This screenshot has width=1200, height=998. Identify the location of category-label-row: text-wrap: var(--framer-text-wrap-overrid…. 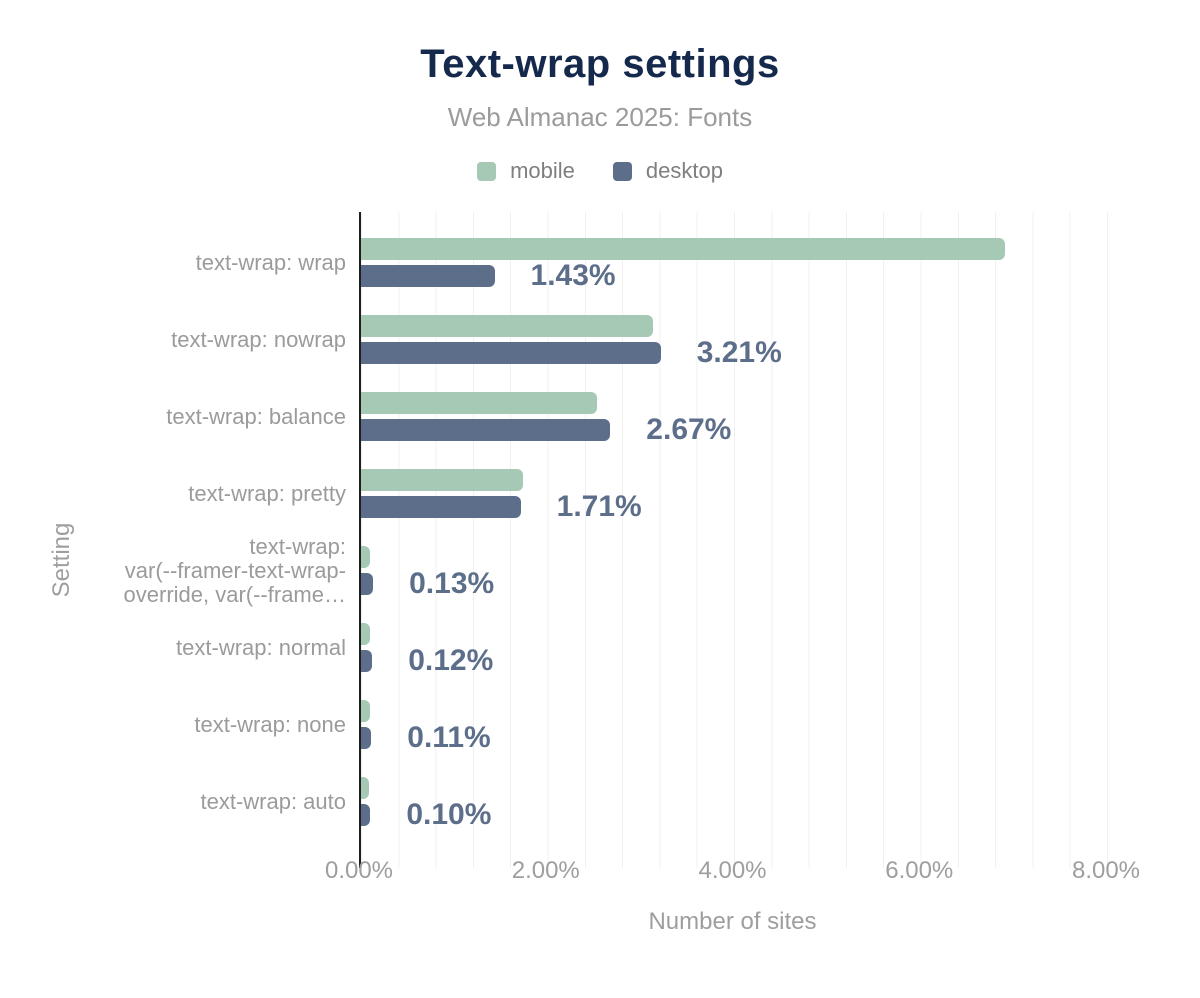
(173, 570).